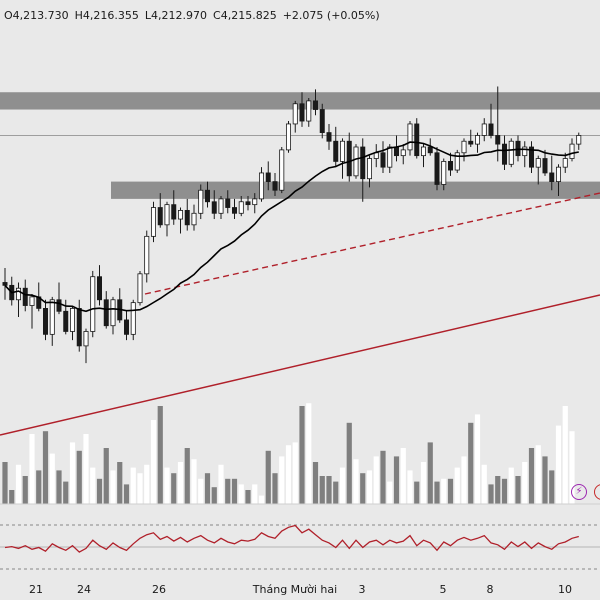  I want to click on ohlc-close: C4,215.825, so click(245, 15).